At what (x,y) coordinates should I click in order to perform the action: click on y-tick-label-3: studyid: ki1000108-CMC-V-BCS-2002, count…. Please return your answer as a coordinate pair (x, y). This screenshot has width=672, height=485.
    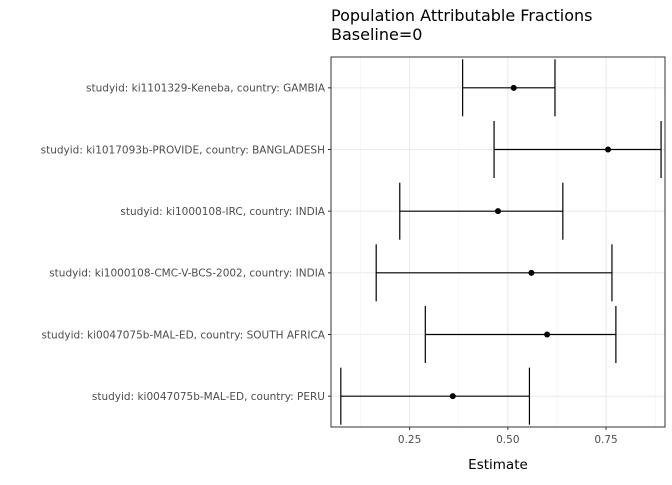
    Looking at the image, I should click on (187, 274).